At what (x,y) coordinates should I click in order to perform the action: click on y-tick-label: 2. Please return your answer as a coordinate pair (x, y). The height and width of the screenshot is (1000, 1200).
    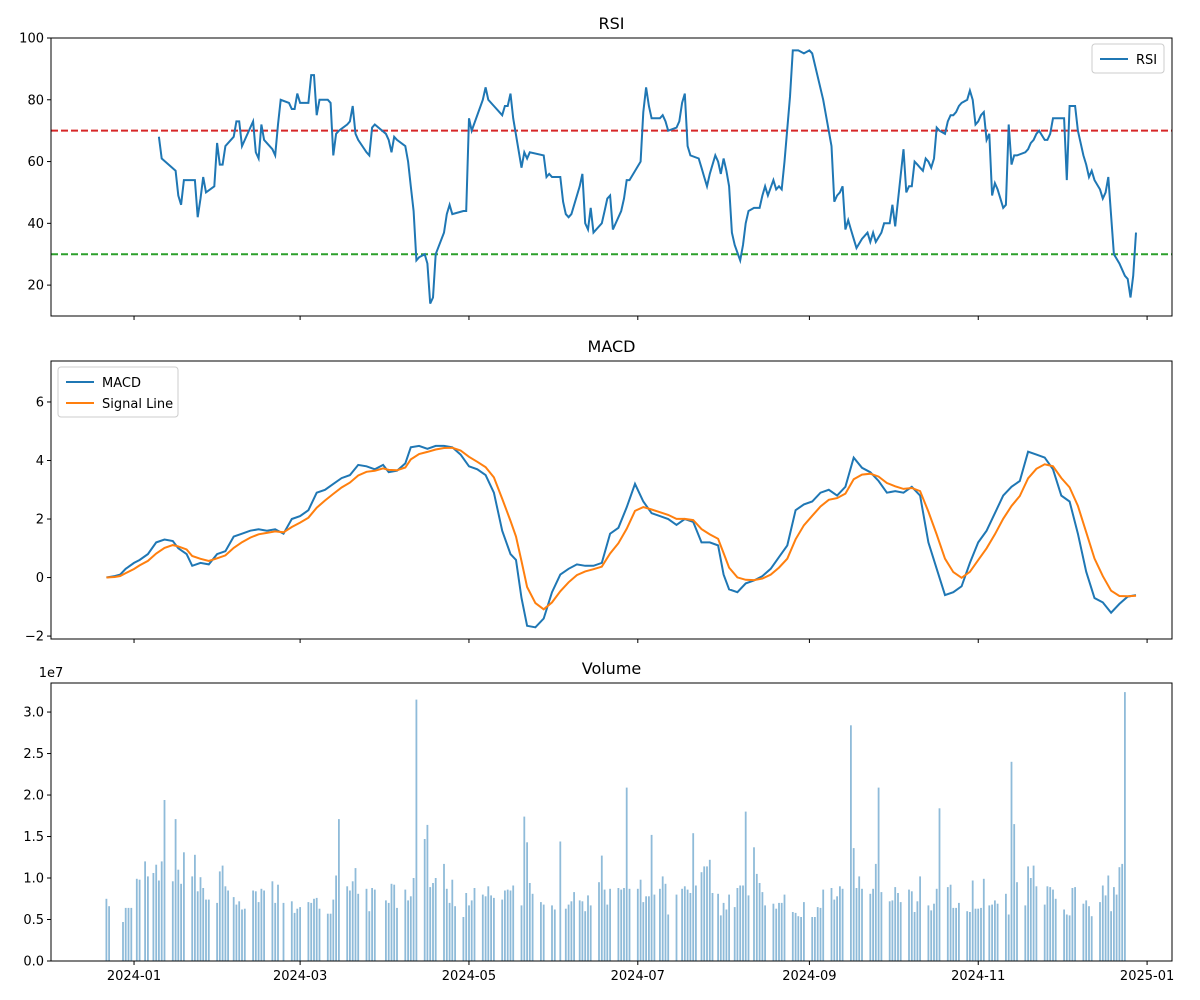
    Looking at the image, I should click on (40, 520).